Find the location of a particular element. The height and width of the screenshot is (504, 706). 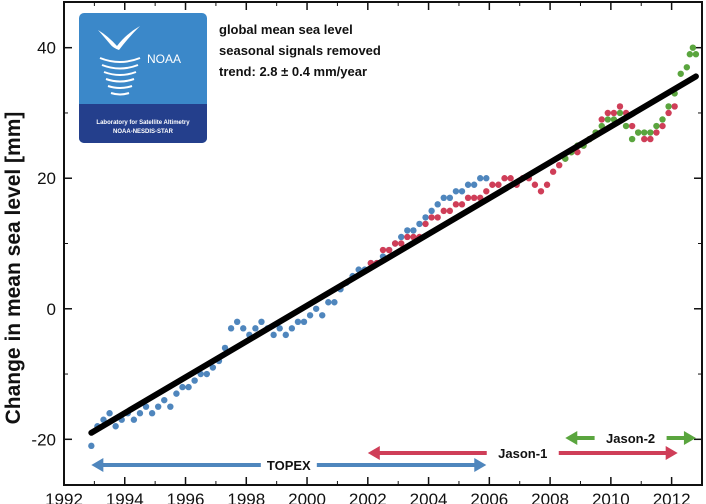

annotation-line-2: seasonal signals removed is located at coordinates (300, 50).